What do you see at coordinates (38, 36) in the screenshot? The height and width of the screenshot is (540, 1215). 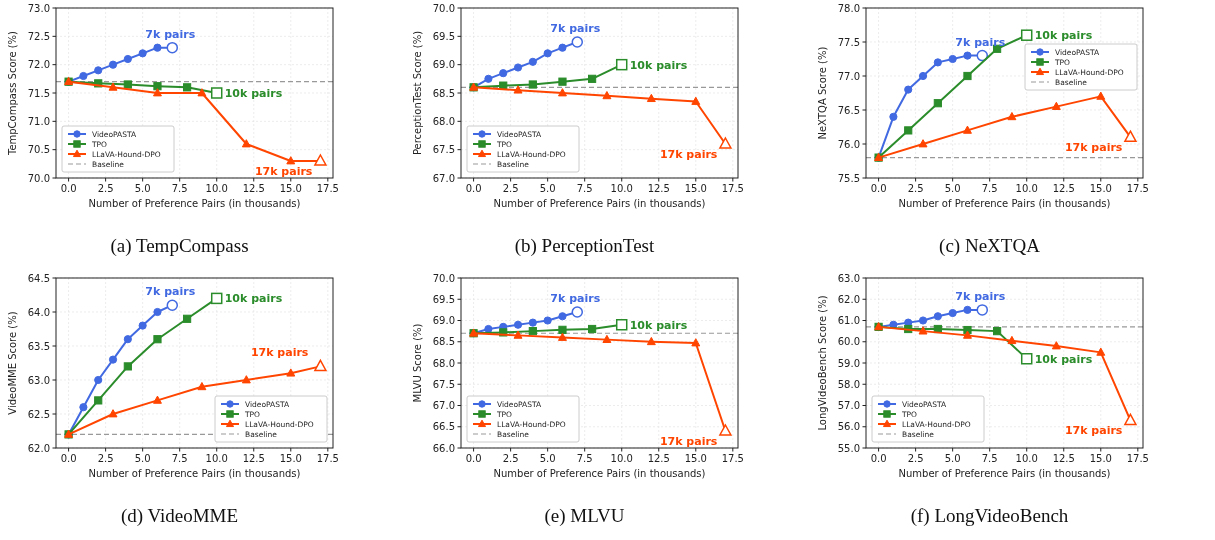 I see `y-tick-label: 72.5` at bounding box center [38, 36].